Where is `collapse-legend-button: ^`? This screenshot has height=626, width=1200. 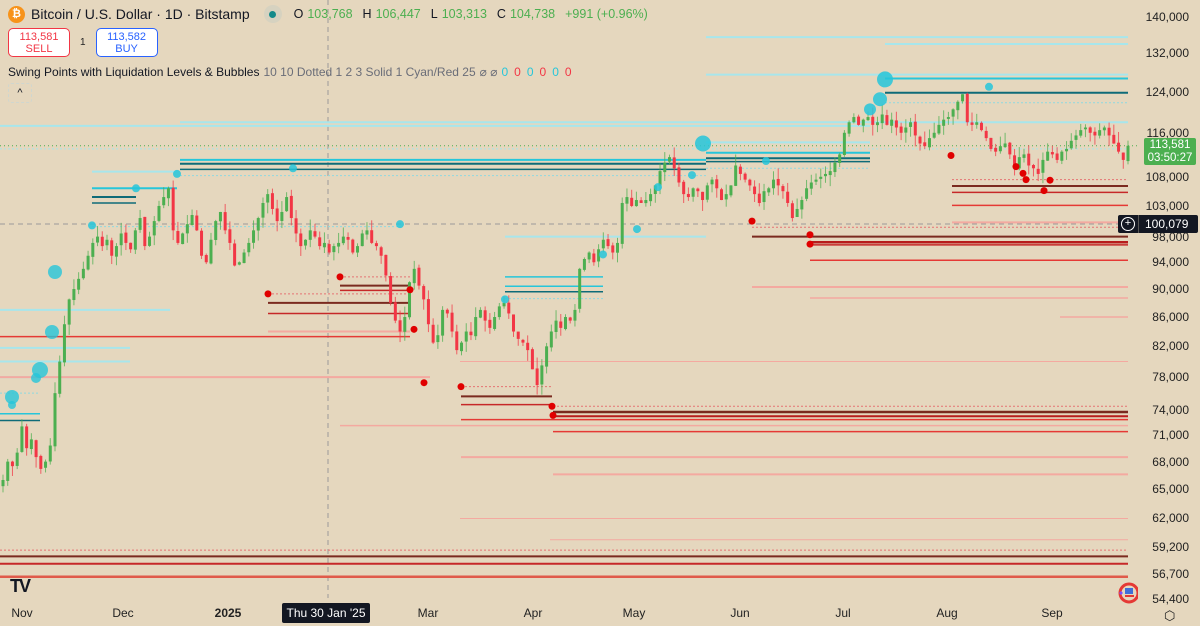
collapse-legend-button: ^ is located at coordinates (20, 93).